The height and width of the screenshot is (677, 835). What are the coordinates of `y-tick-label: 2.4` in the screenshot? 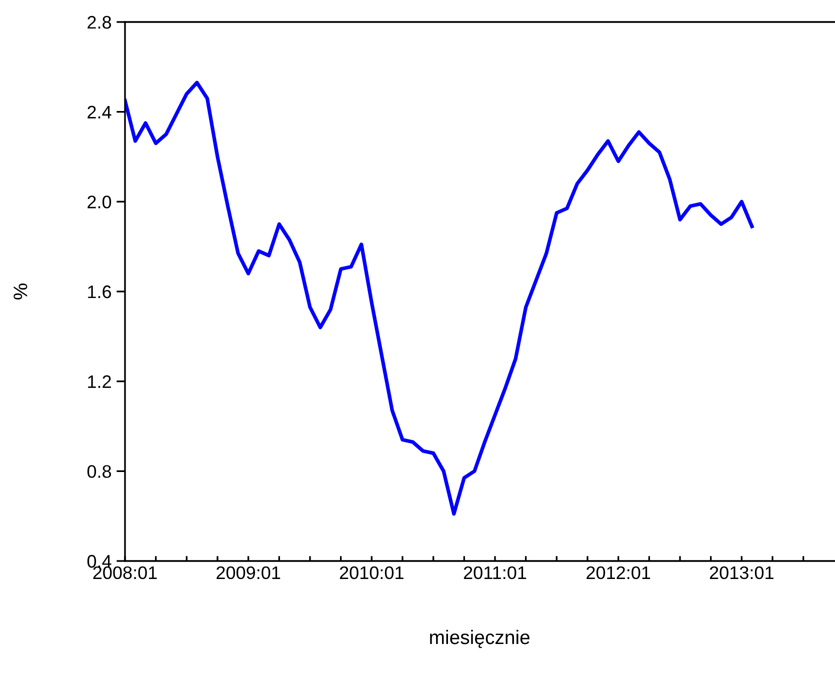 It's located at (100, 112).